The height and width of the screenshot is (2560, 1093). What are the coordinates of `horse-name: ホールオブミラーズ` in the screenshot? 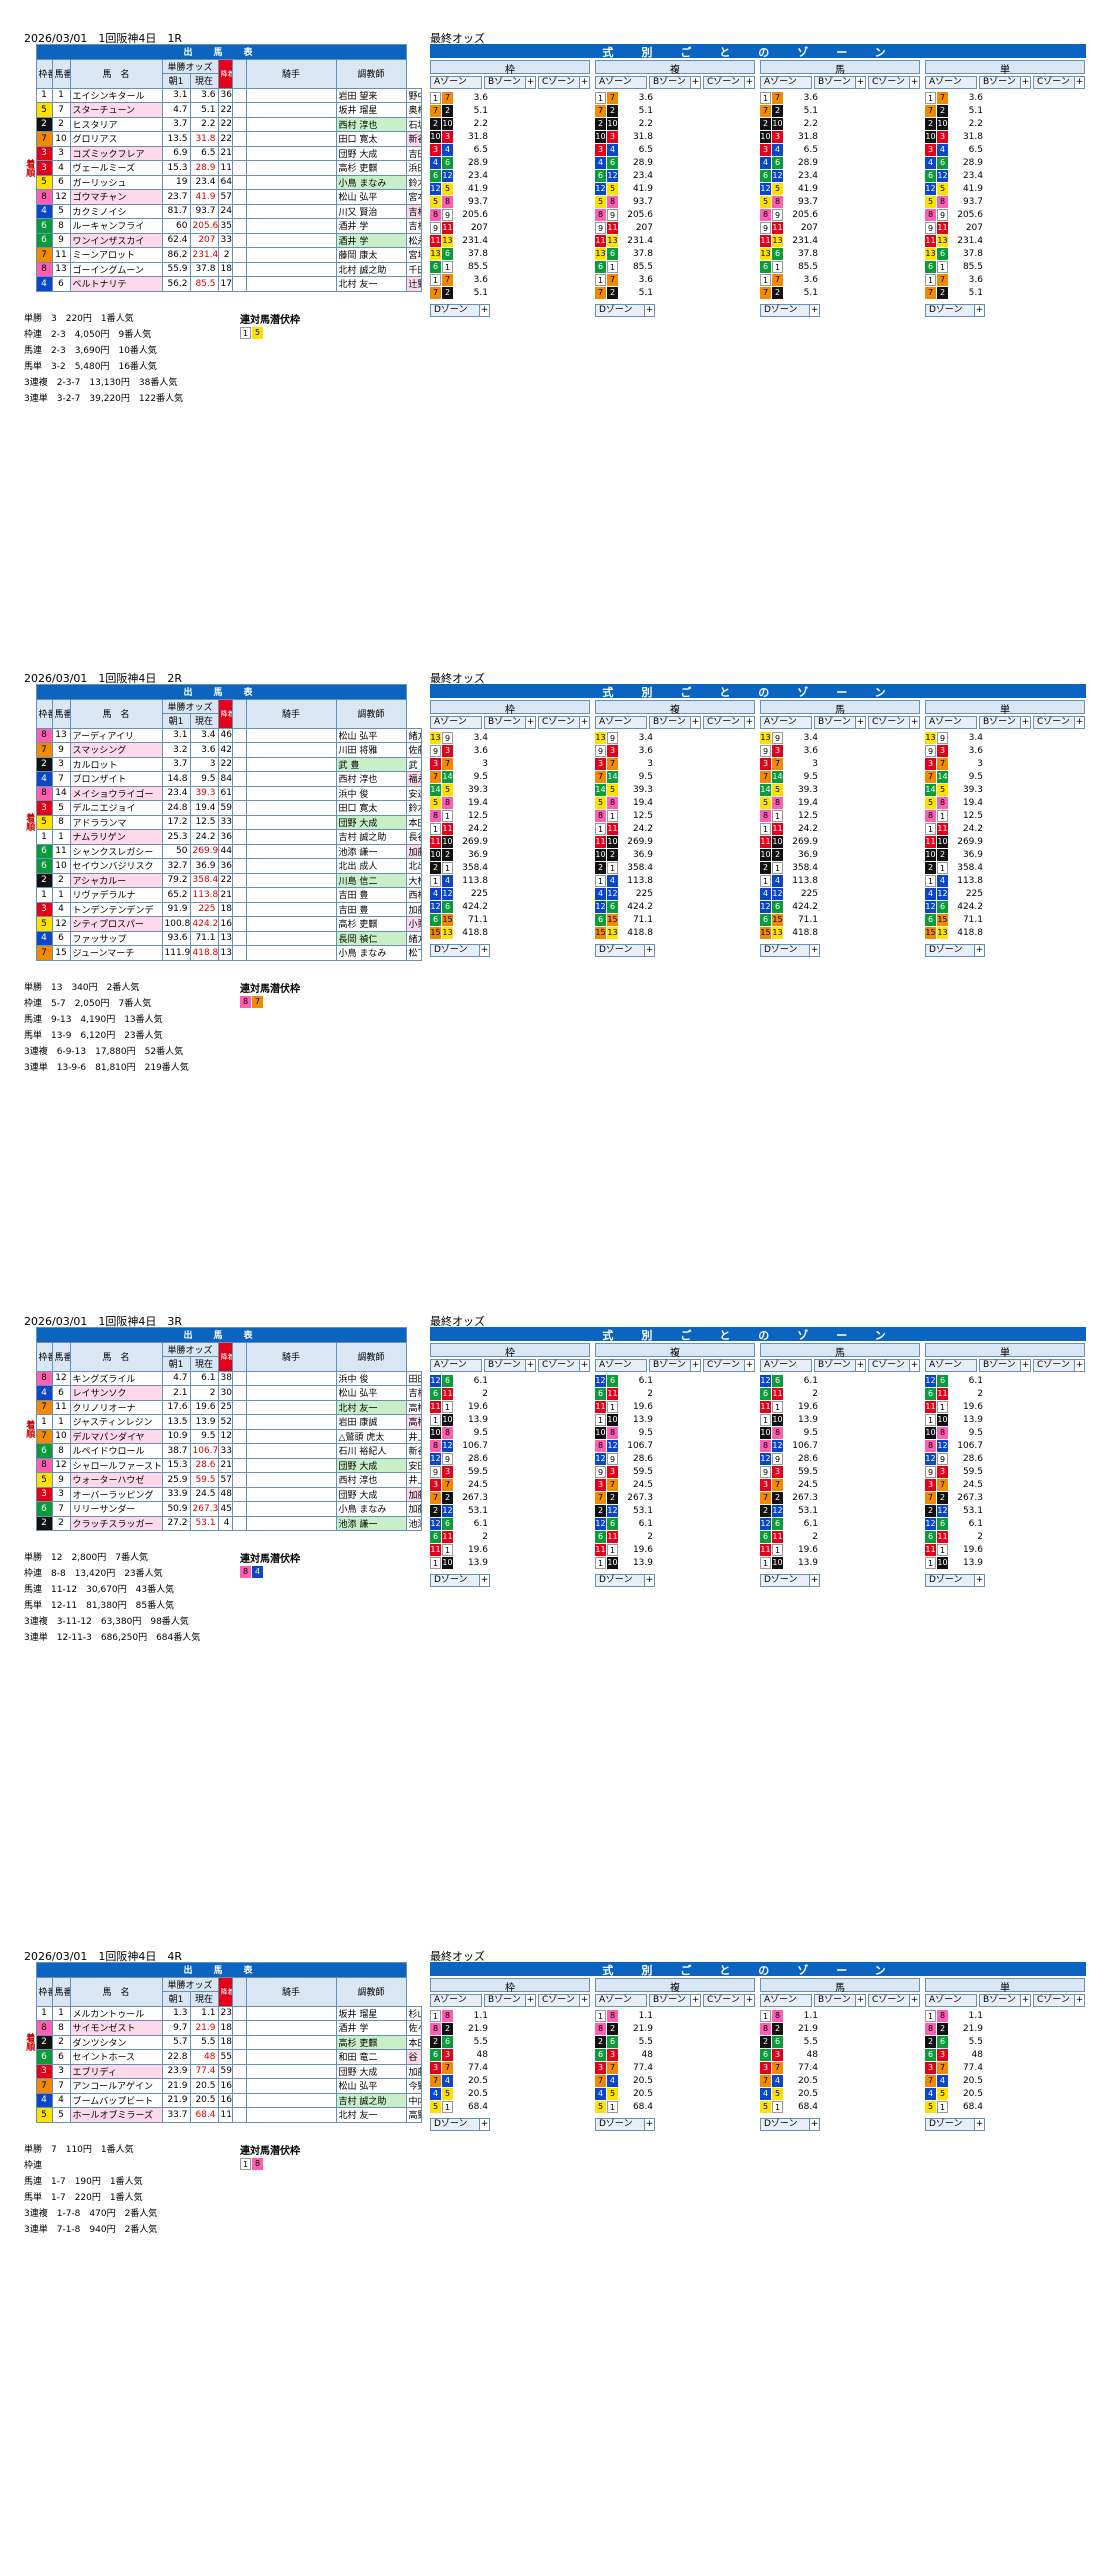 It's located at (116, 2115).